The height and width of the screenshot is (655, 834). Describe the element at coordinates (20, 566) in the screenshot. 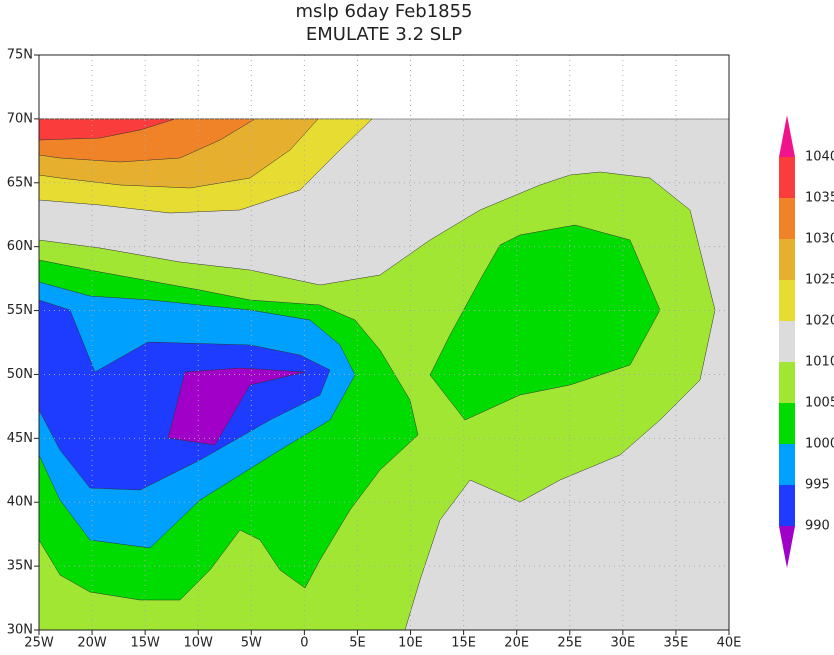

I see `y-tick-label: 35N` at that location.